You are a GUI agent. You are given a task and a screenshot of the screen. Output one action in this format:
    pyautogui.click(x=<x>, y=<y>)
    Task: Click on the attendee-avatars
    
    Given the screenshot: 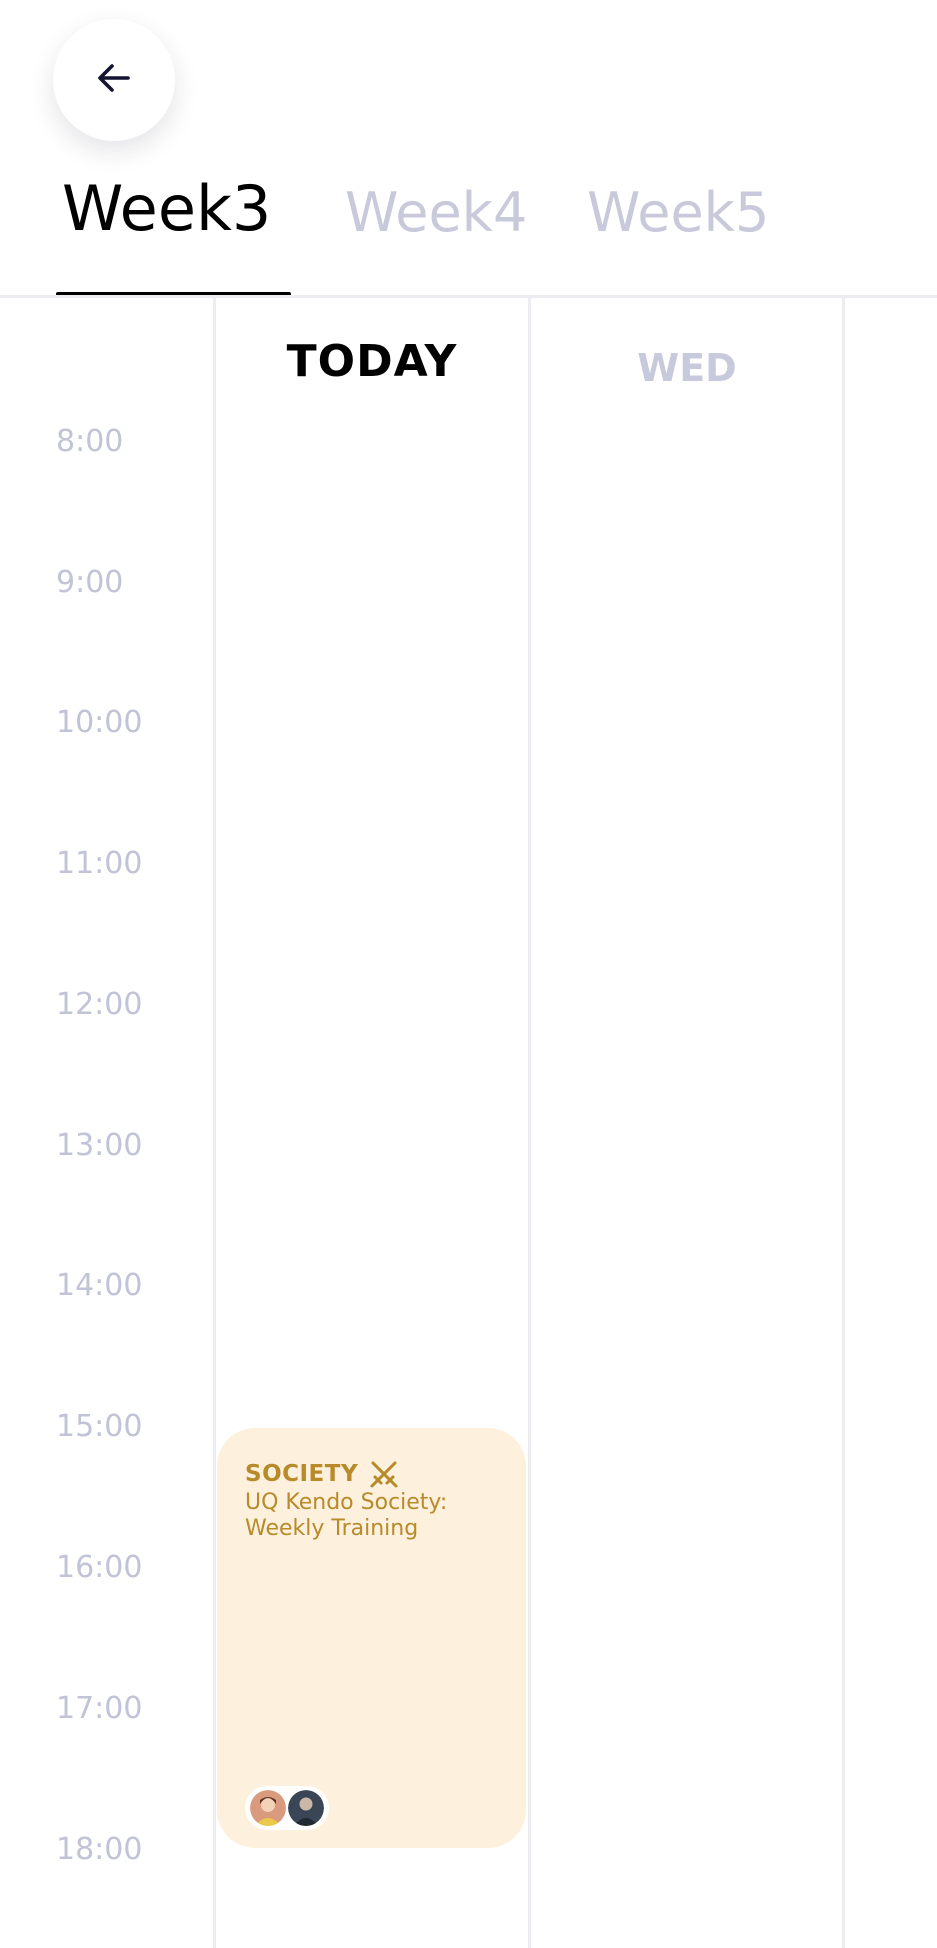 What is the action you would take?
    pyautogui.click(x=287, y=1808)
    